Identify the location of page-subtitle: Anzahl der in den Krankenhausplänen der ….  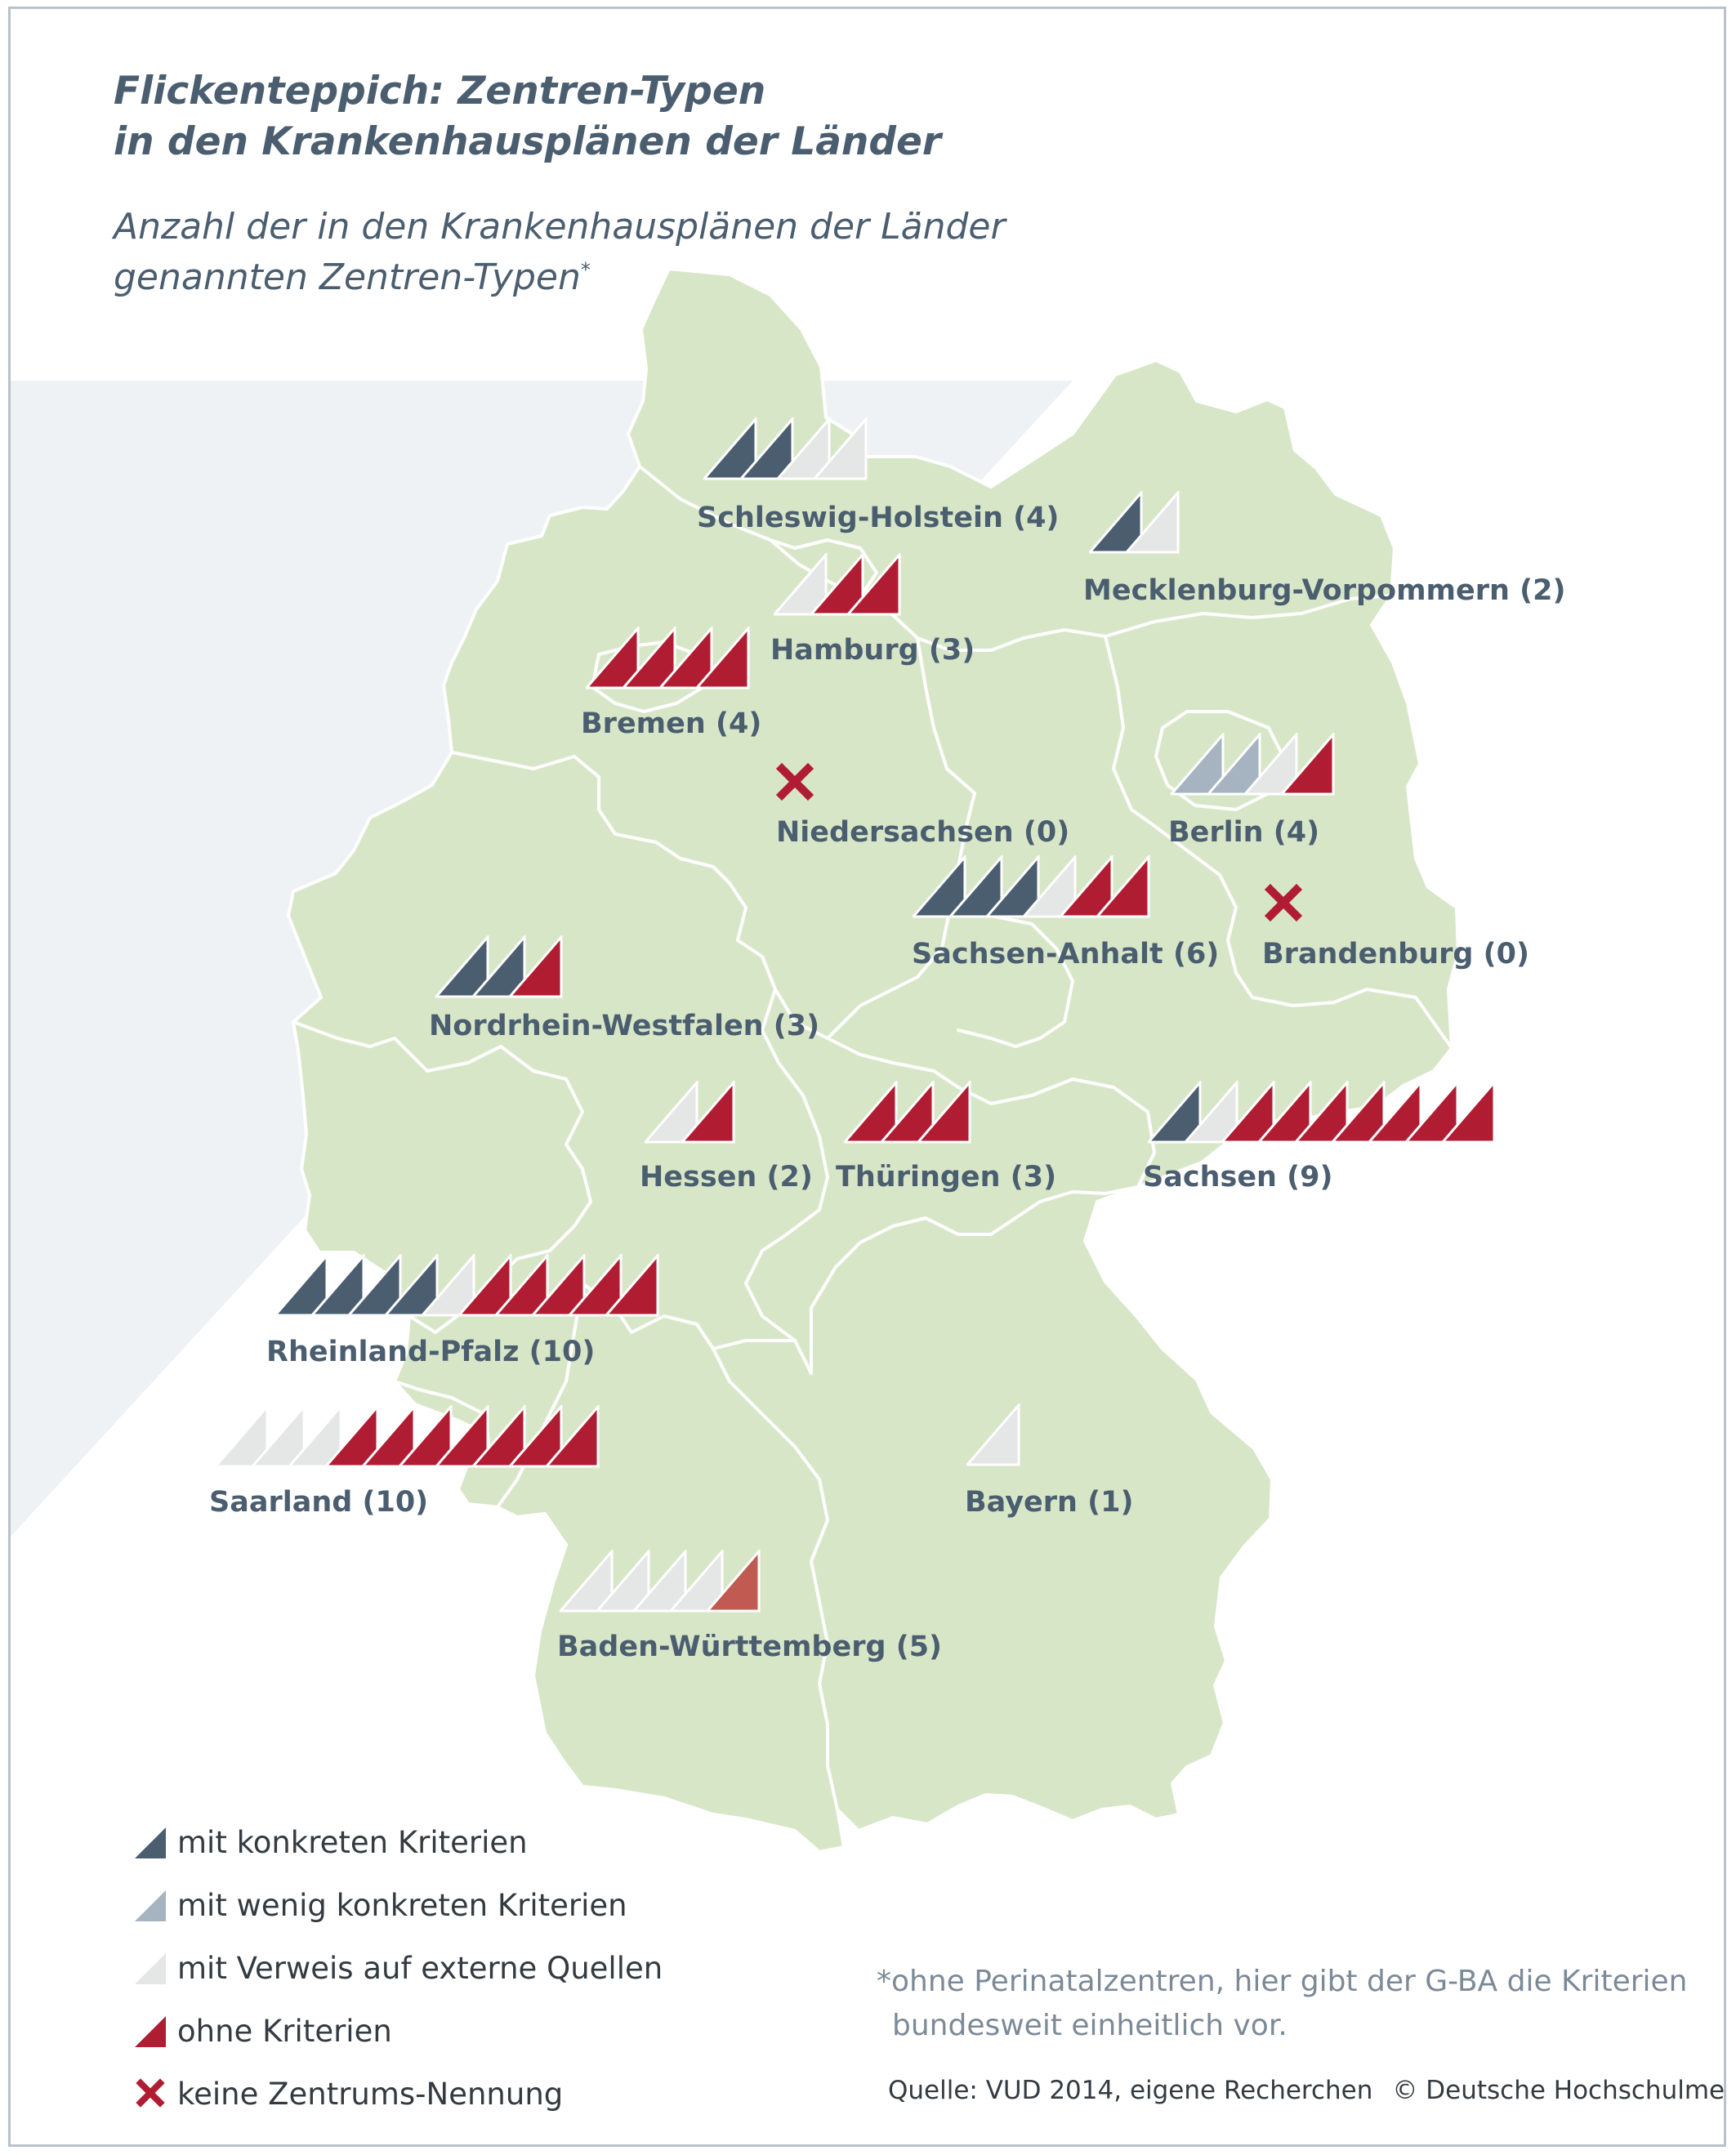
(560, 252).